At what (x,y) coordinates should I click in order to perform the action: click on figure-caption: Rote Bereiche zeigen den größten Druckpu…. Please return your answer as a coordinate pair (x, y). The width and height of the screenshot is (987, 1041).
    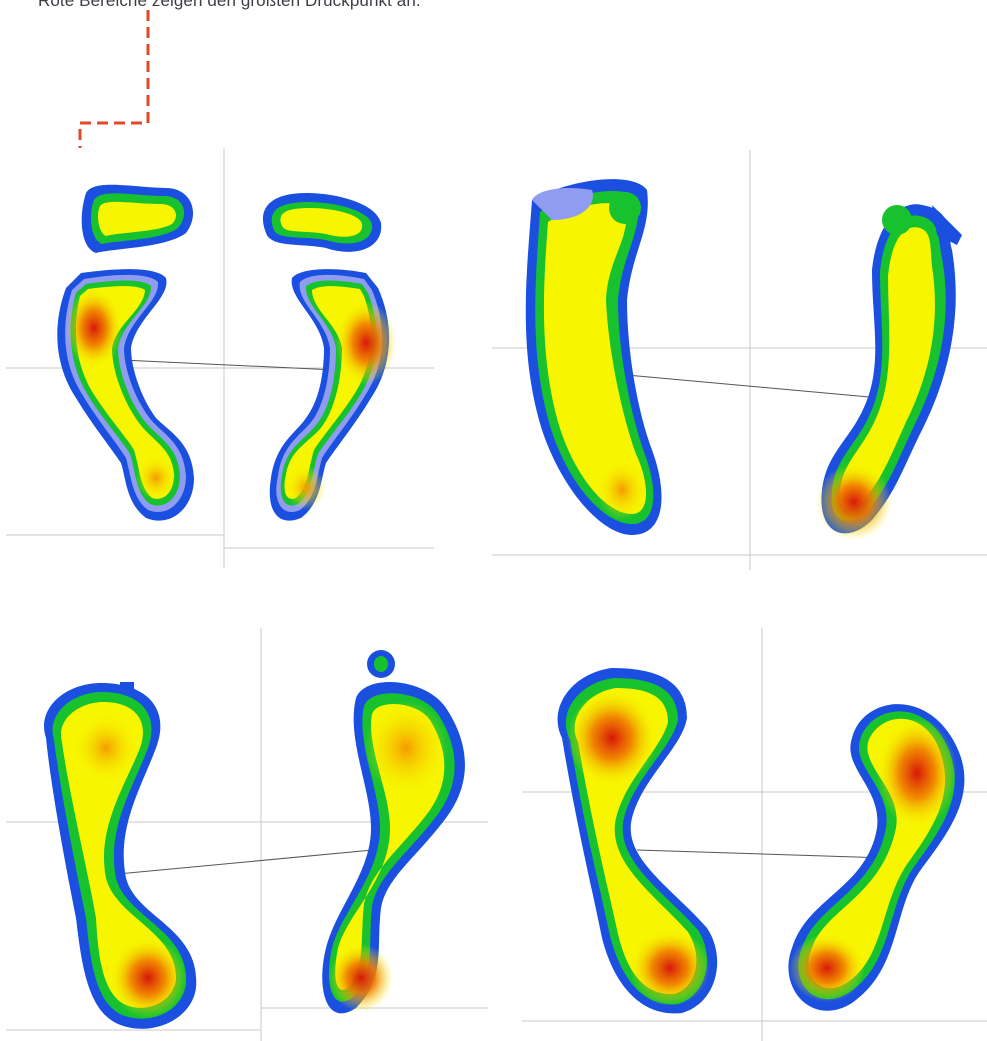
    Looking at the image, I should click on (229, 5).